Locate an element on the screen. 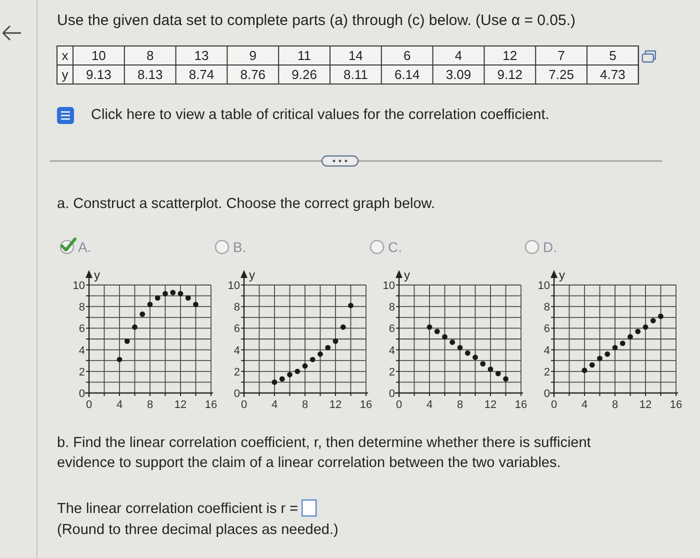 The image size is (700, 558). data-label: 9.26 is located at coordinates (304, 74).